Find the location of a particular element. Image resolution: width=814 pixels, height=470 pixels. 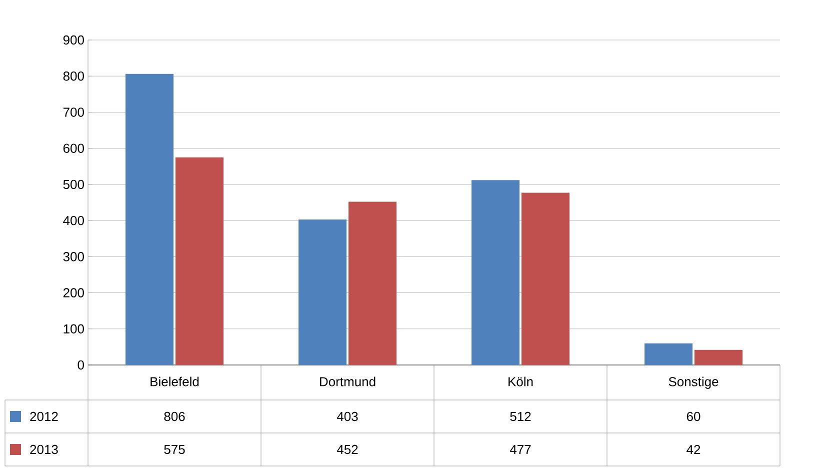

y-tick-label: 100 is located at coordinates (74, 329).